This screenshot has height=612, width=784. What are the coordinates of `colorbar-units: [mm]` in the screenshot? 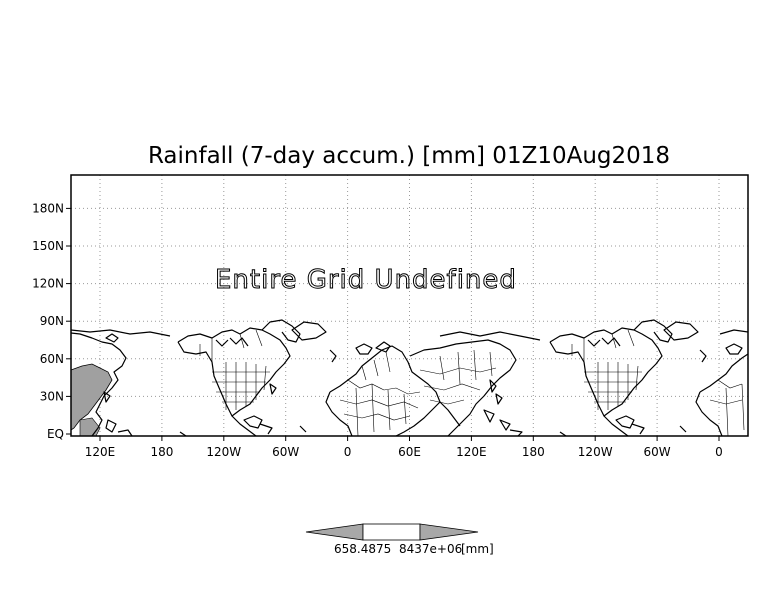 It's located at (477, 549).